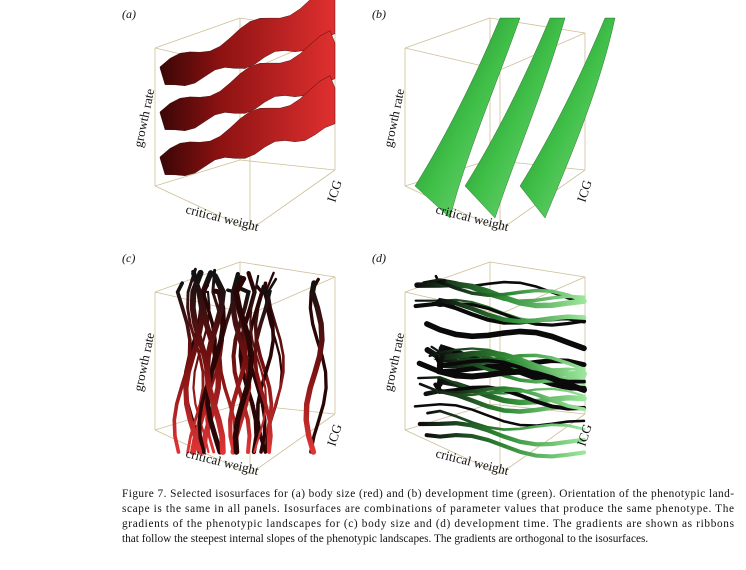 The image size is (746, 570). I want to click on panel-label: (d), so click(379, 258).